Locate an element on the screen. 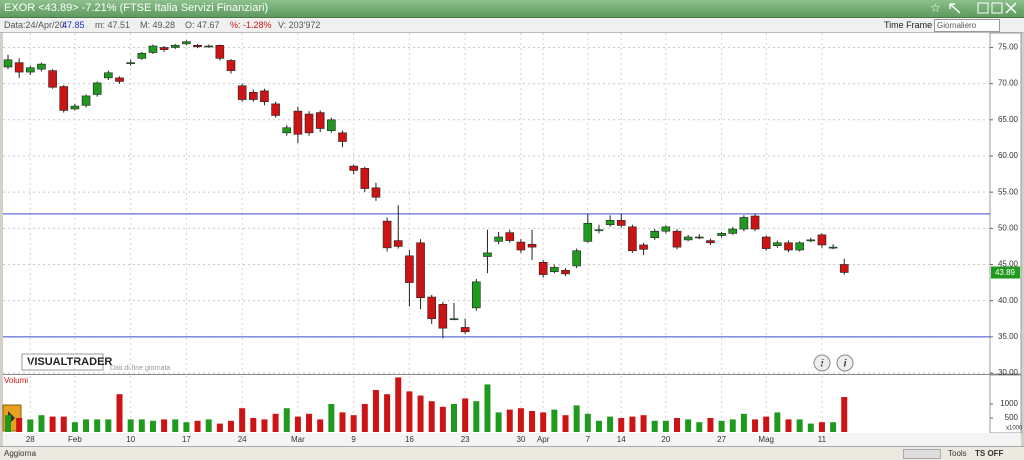 The width and height of the screenshot is (1024, 460). last-price-label: 43.89 is located at coordinates (1005, 272).